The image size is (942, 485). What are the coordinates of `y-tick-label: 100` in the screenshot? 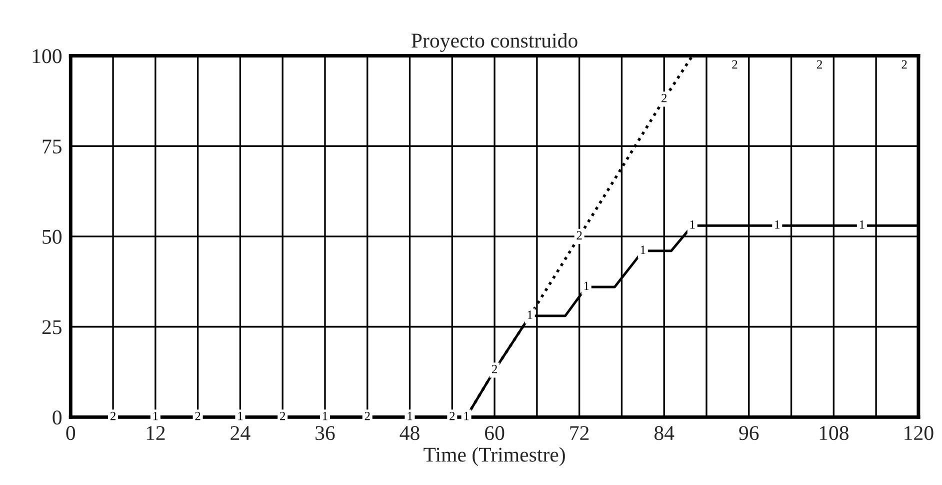 It's located at (47, 56).